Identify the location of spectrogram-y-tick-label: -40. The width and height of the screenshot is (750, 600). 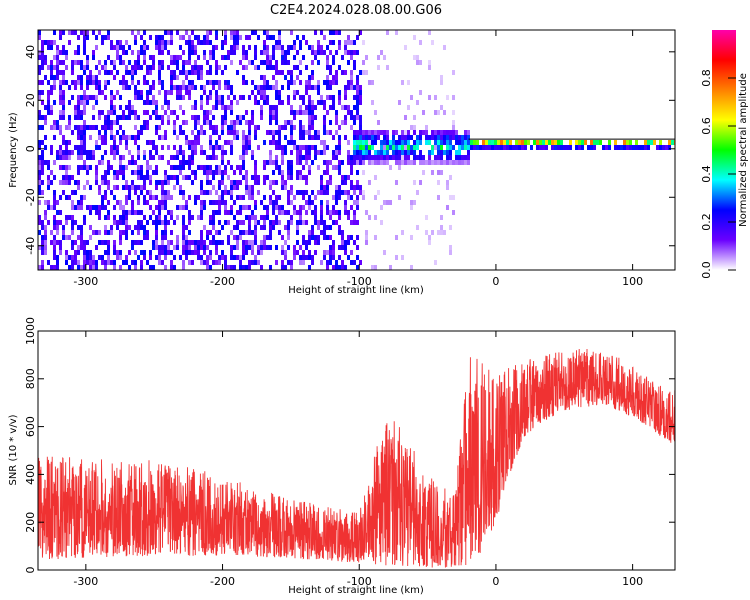
(30, 246).